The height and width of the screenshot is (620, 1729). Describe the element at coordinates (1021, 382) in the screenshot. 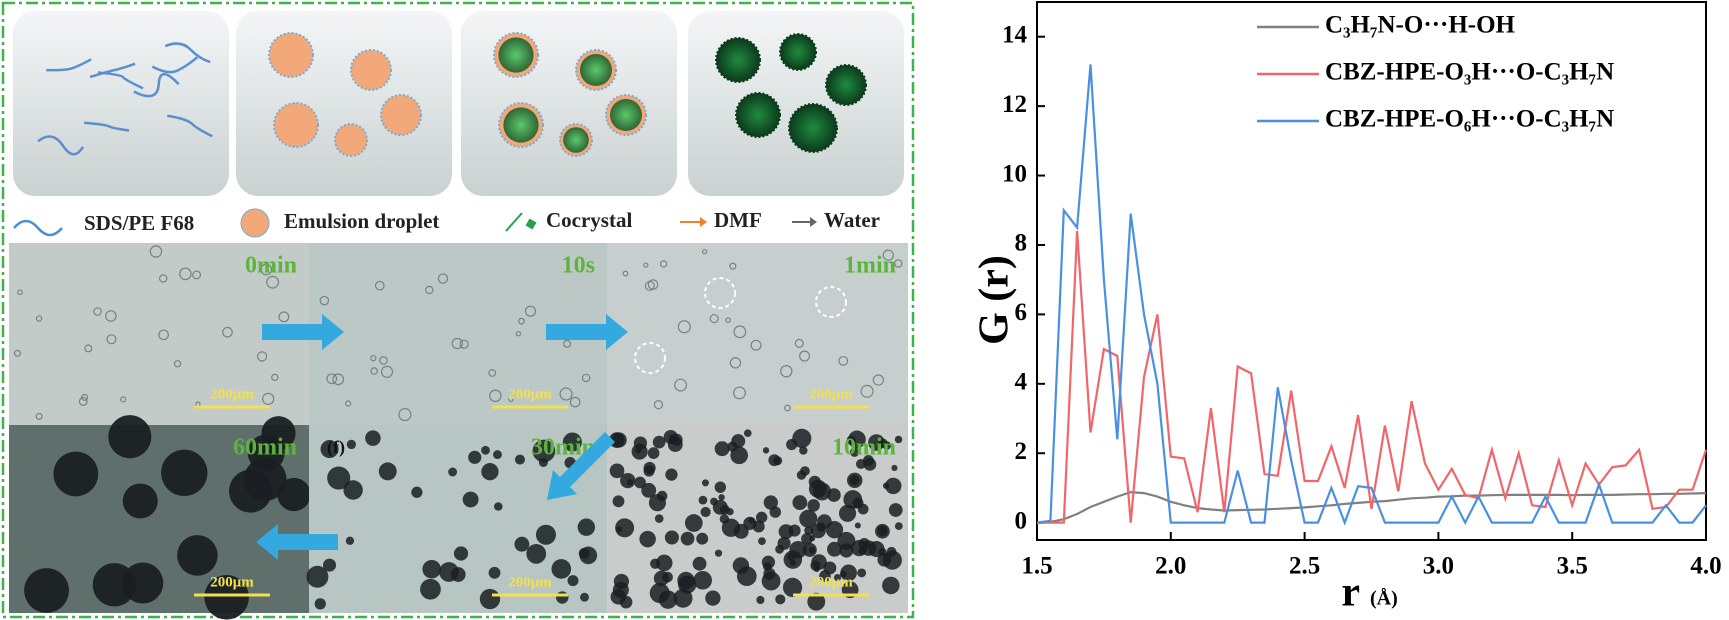

I see `y-tick-label: 4` at that location.